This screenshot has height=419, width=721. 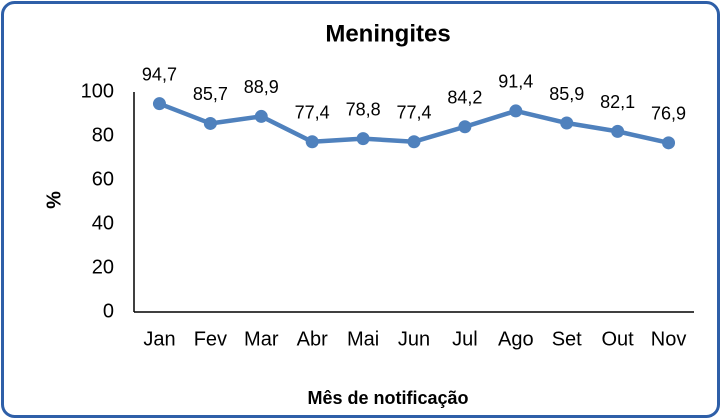 What do you see at coordinates (618, 339) in the screenshot?
I see `x-tick-label: Out` at bounding box center [618, 339].